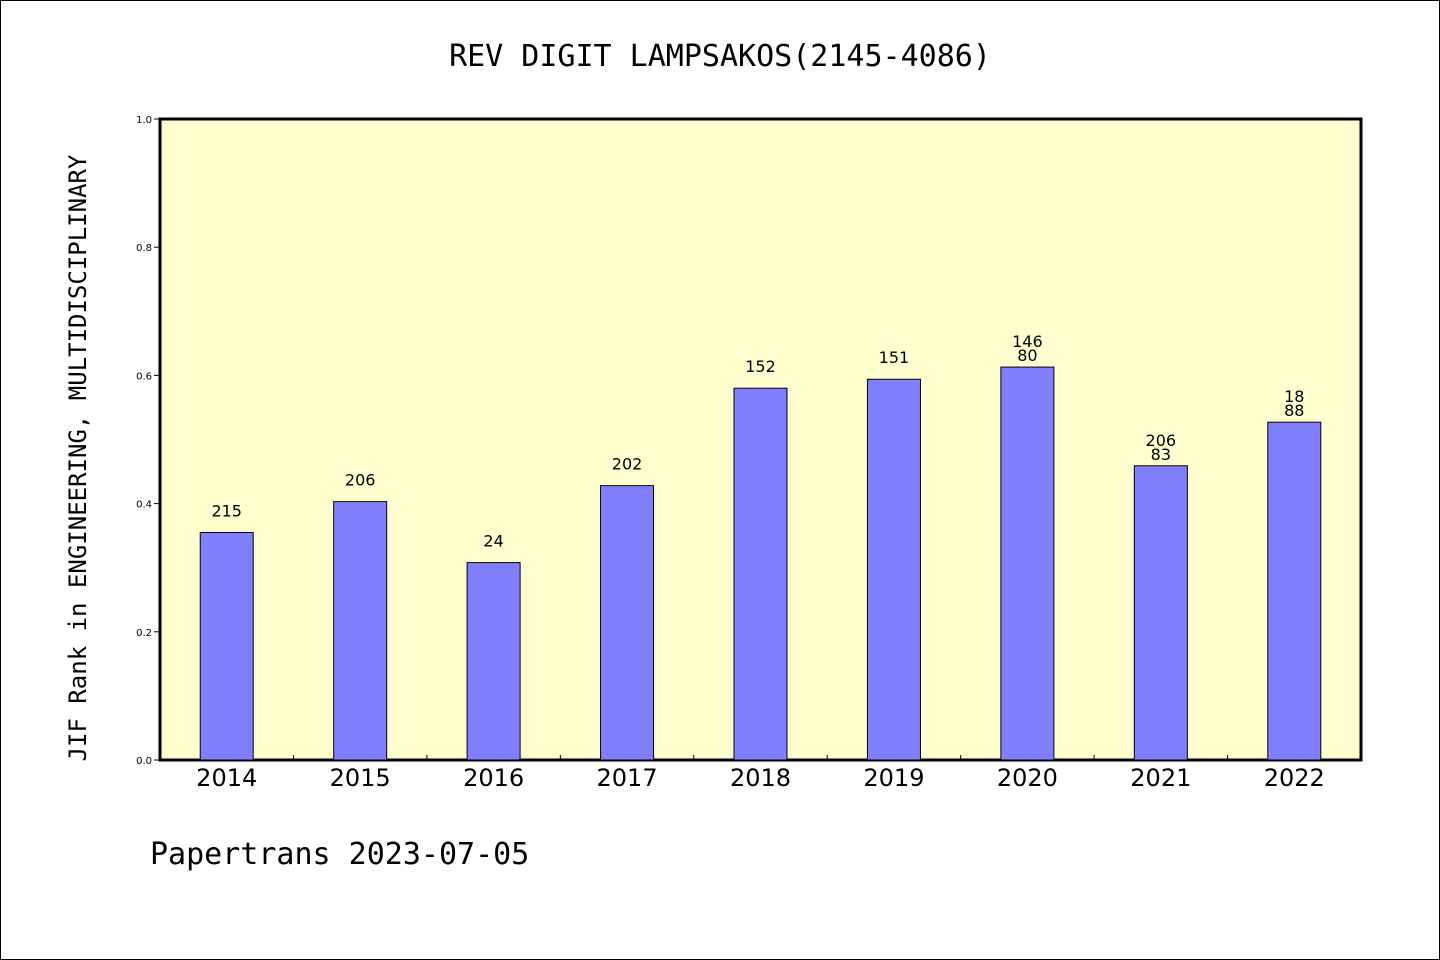 The height and width of the screenshot is (960, 1440). What do you see at coordinates (760, 574) in the screenshot?
I see `bar-2018` at bounding box center [760, 574].